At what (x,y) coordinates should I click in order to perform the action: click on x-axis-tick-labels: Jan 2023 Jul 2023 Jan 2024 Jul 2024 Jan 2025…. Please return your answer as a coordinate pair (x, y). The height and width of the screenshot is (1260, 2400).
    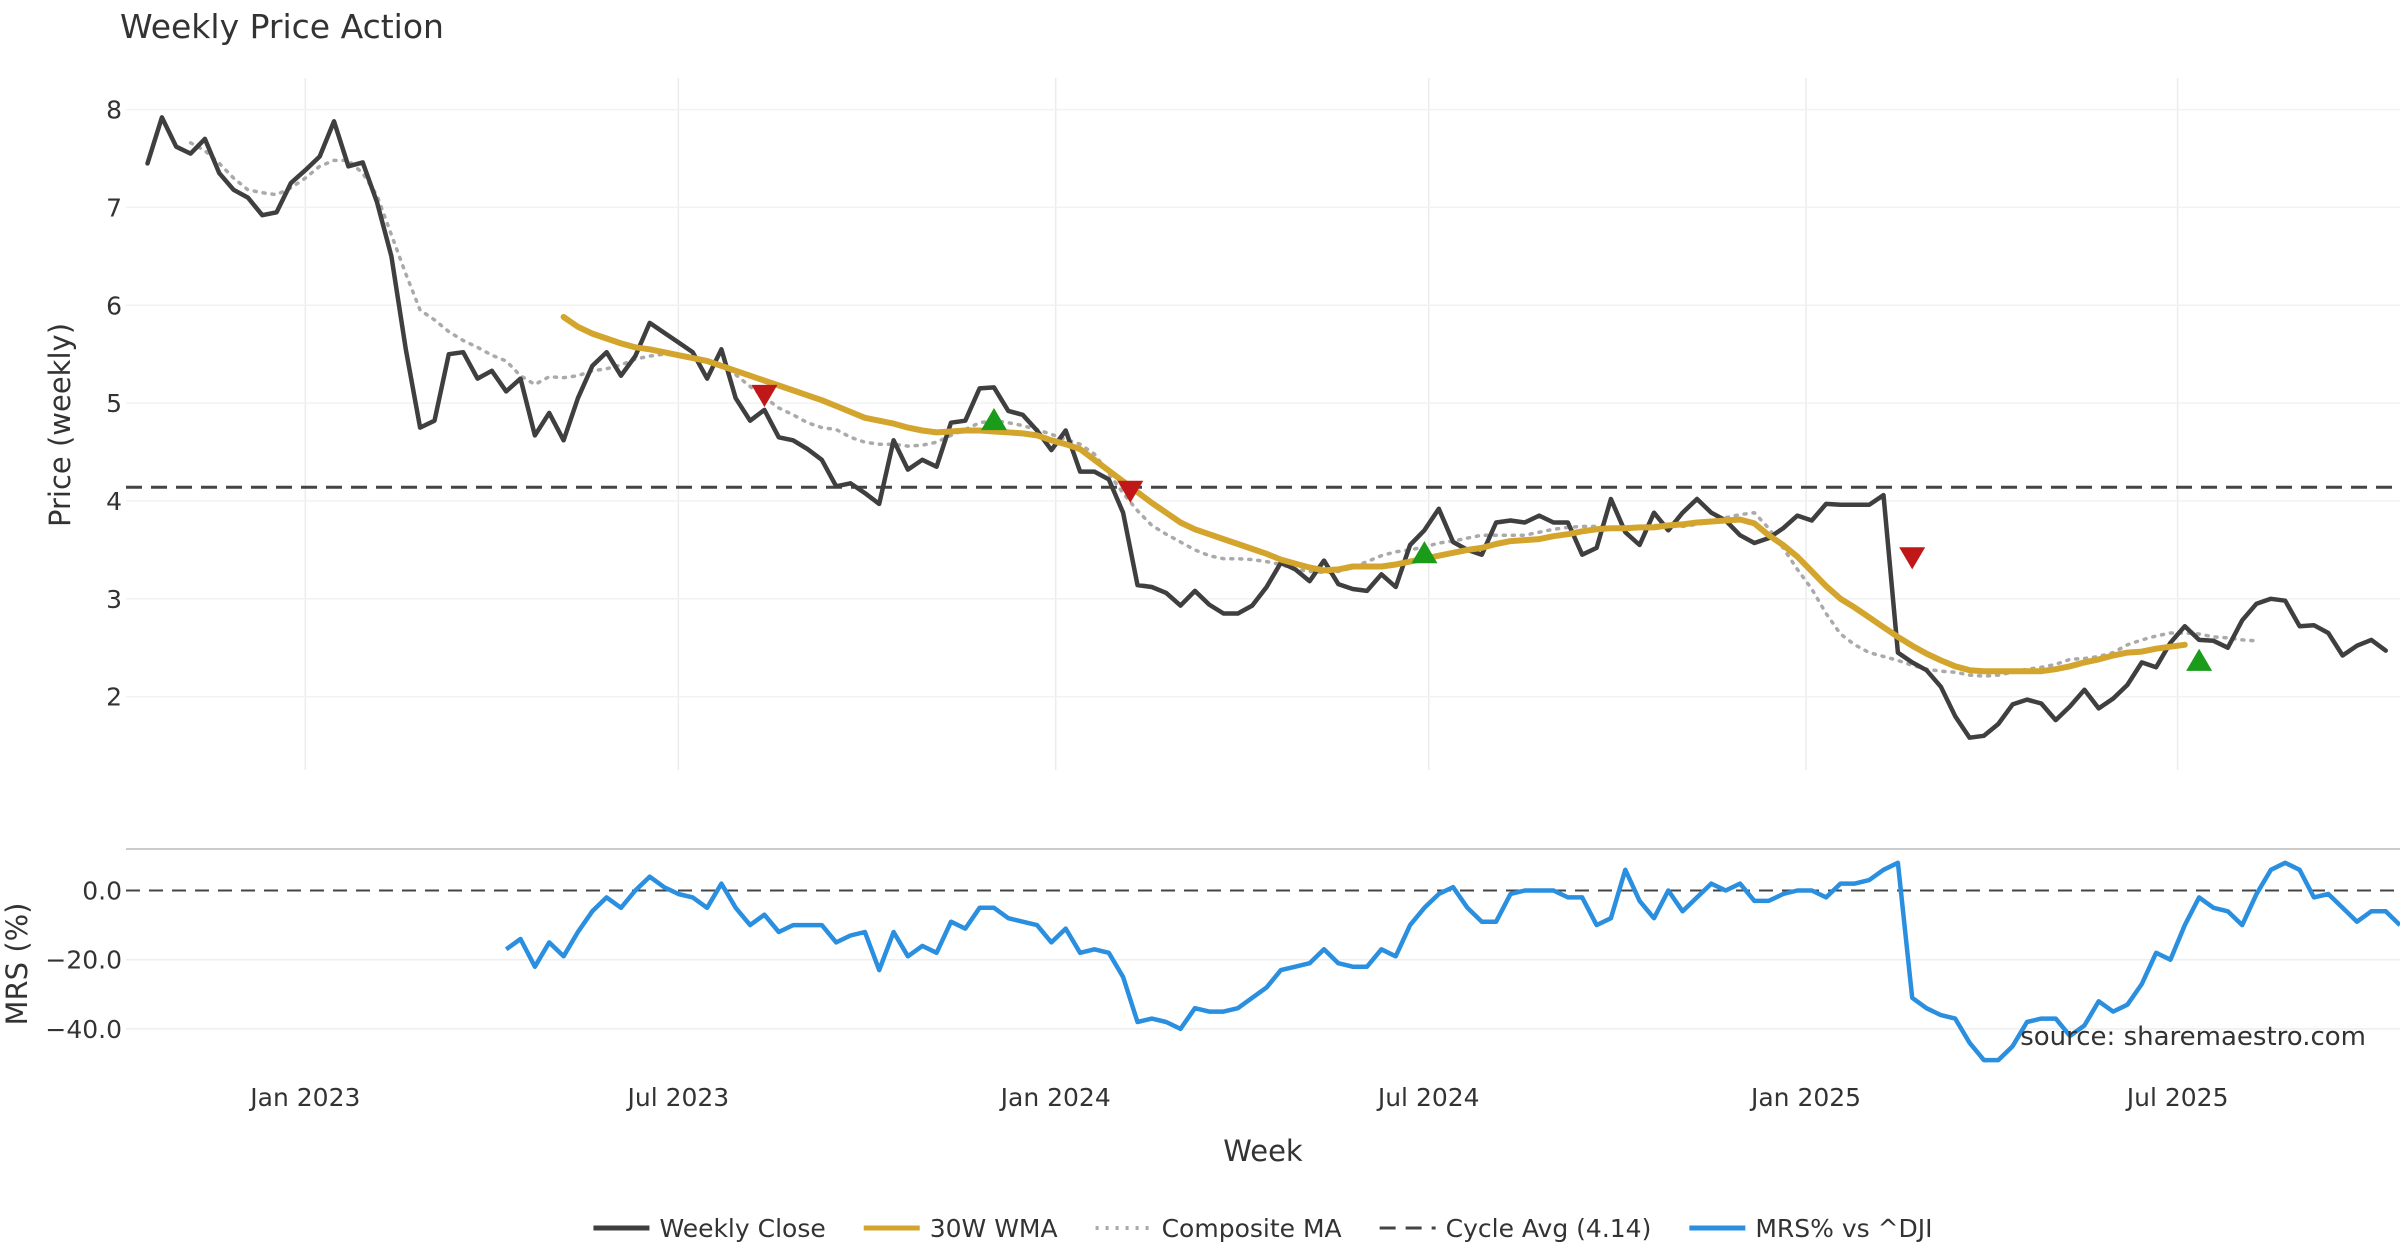
    Looking at the image, I should click on (1238, 1097).